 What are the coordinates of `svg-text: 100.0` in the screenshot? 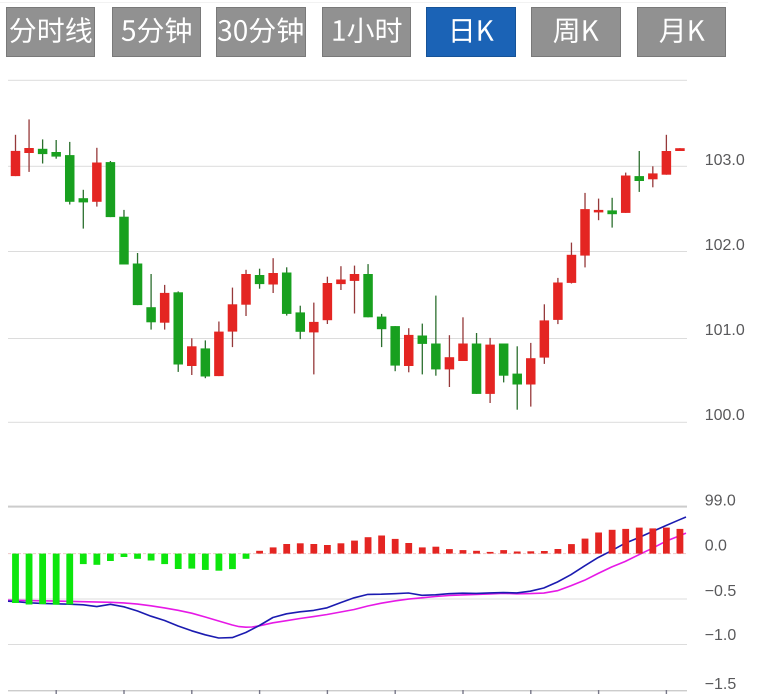 It's located at (725, 415).